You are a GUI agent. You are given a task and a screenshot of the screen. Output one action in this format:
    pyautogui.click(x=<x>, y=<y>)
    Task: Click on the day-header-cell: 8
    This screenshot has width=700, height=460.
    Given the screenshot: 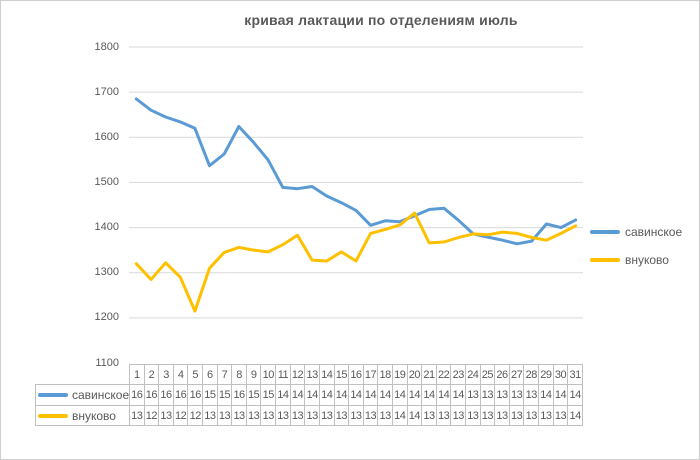 What is the action you would take?
    pyautogui.click(x=238, y=374)
    